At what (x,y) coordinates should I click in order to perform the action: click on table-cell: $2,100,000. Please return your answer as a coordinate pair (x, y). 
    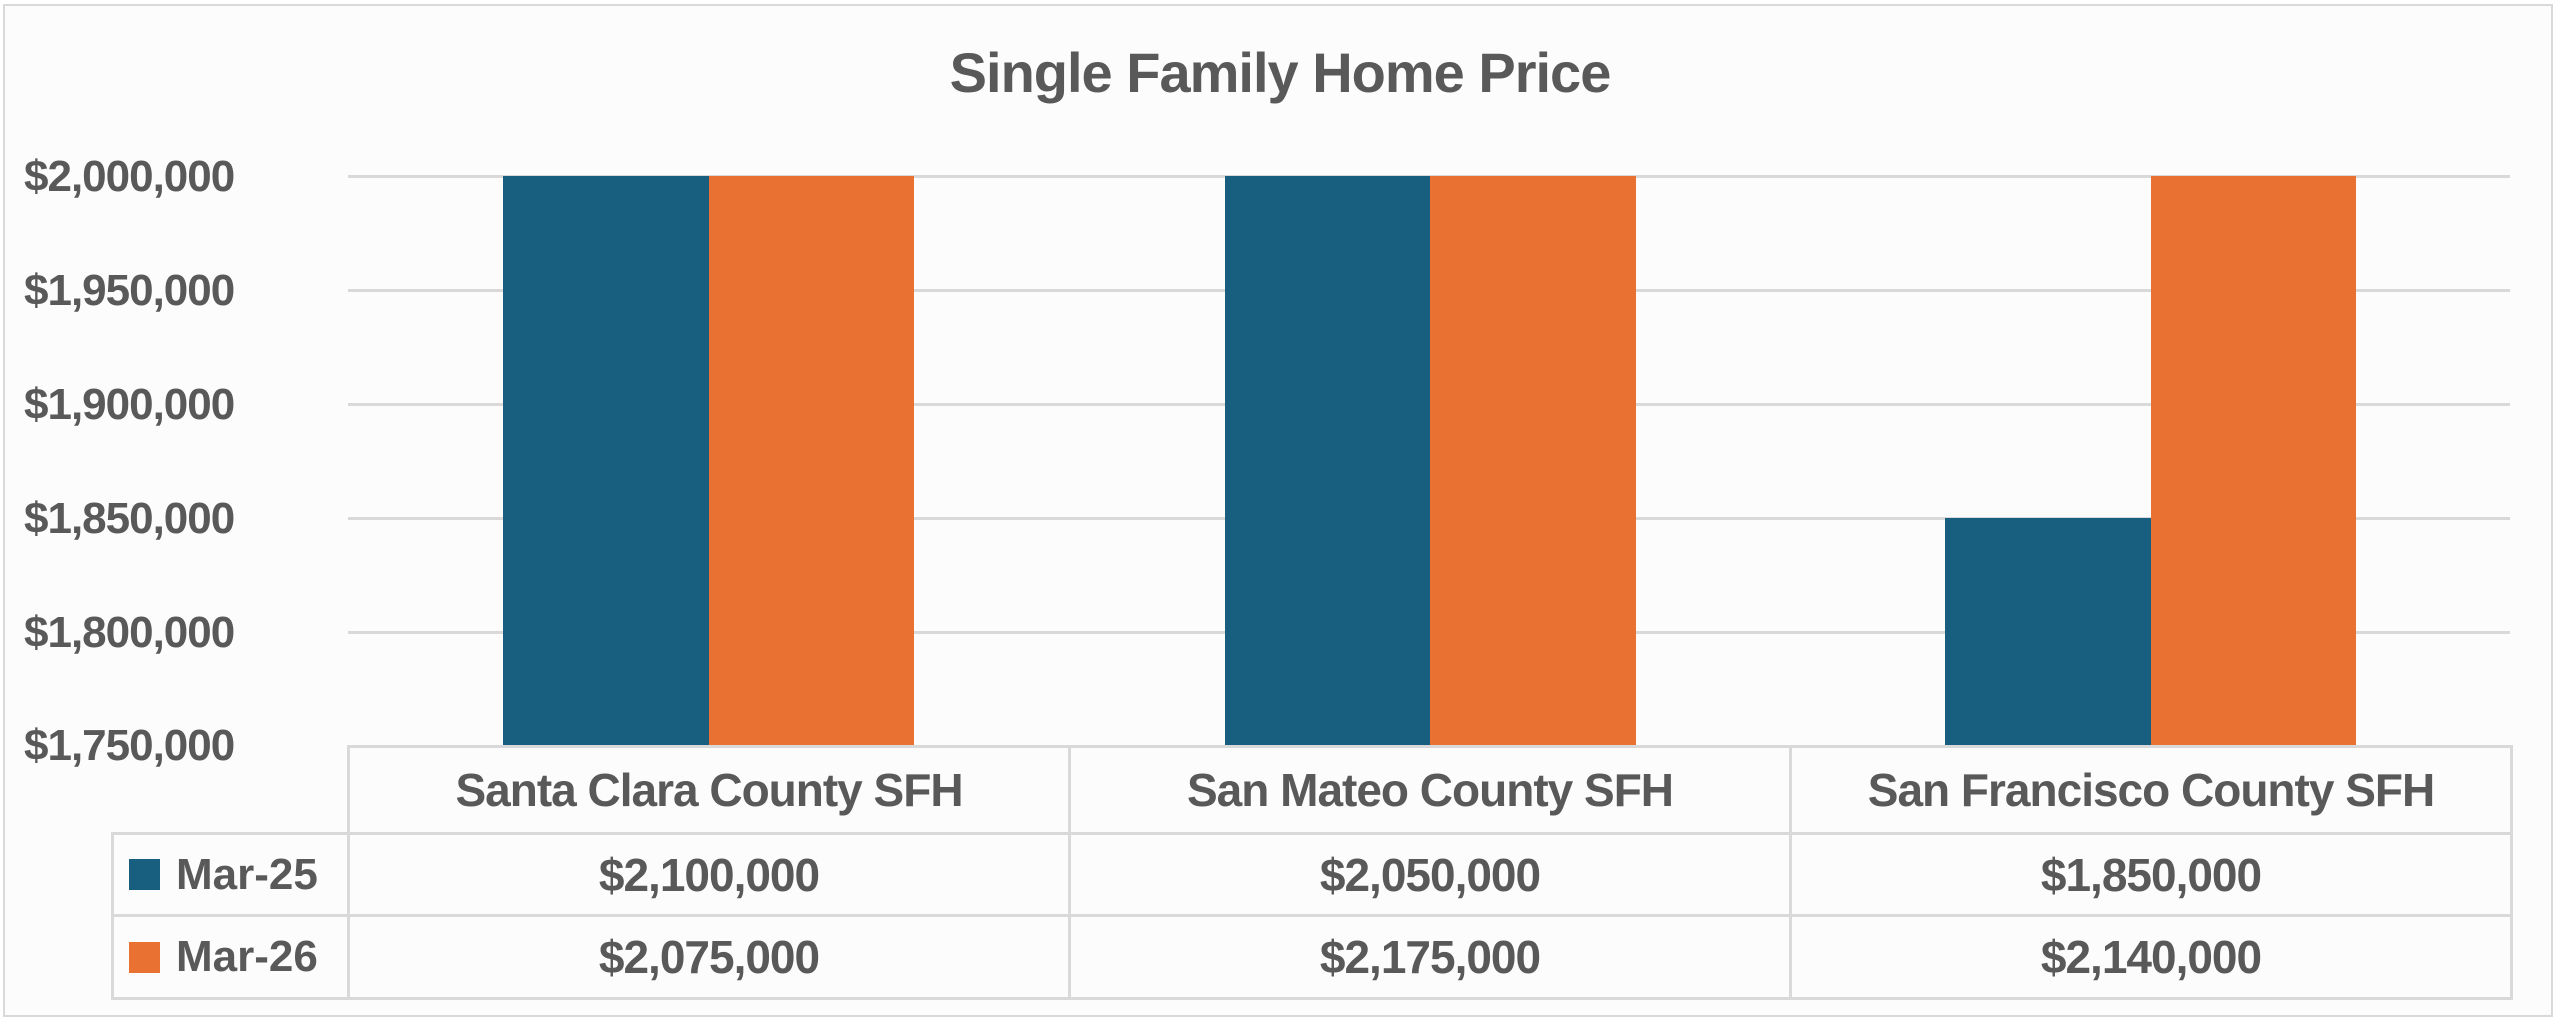
    Looking at the image, I should click on (709, 874).